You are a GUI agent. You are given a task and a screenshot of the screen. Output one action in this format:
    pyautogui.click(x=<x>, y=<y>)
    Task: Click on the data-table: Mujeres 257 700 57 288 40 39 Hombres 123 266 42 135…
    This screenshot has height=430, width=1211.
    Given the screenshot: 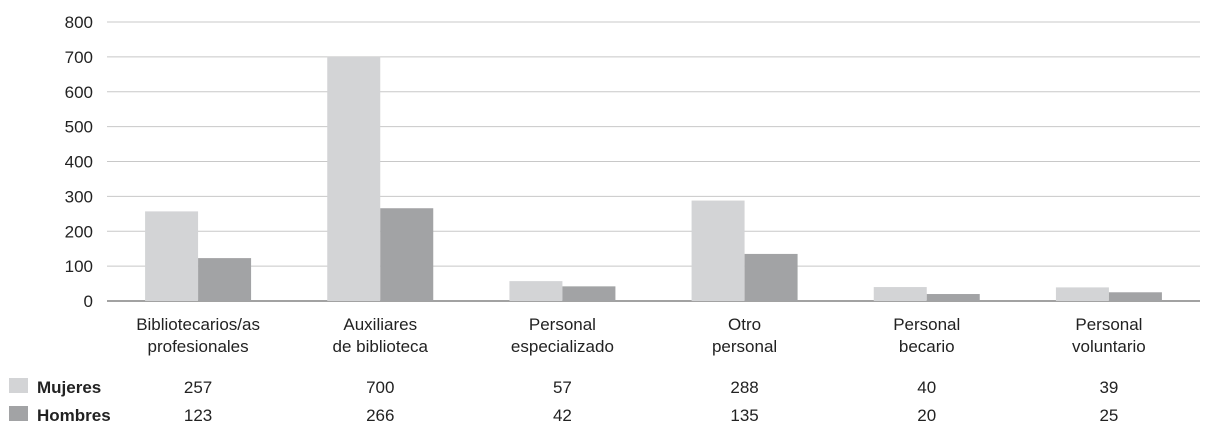 What is the action you would take?
    pyautogui.click(x=563, y=401)
    